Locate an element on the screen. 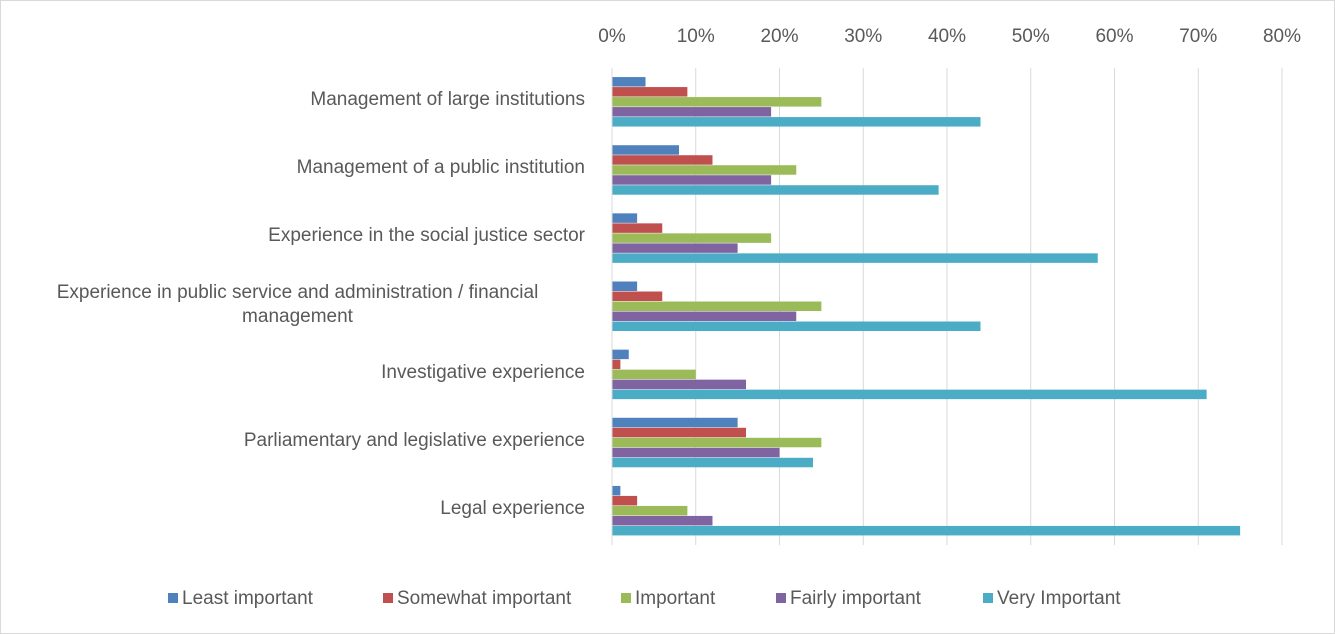  category-label: Parliamentary and legislative experience is located at coordinates (414, 441).